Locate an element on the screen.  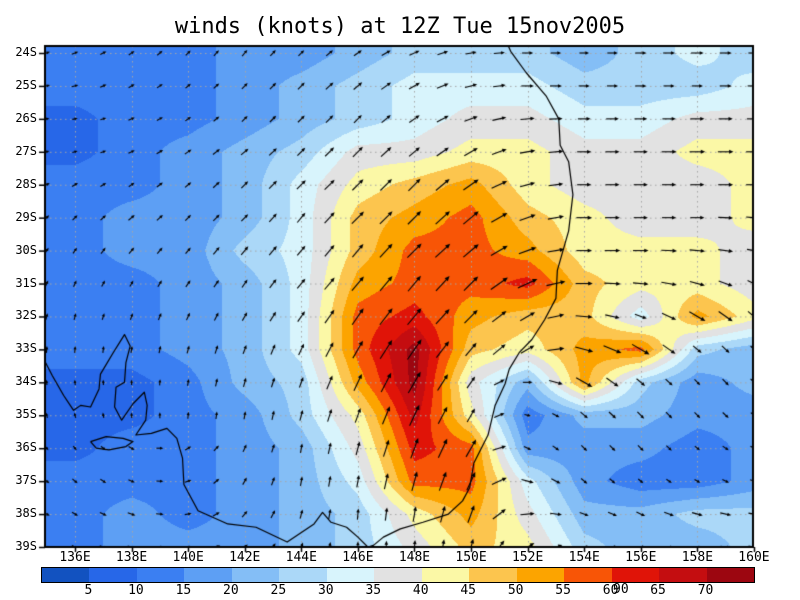
x-tick-label: 154E is located at coordinates (584, 557).